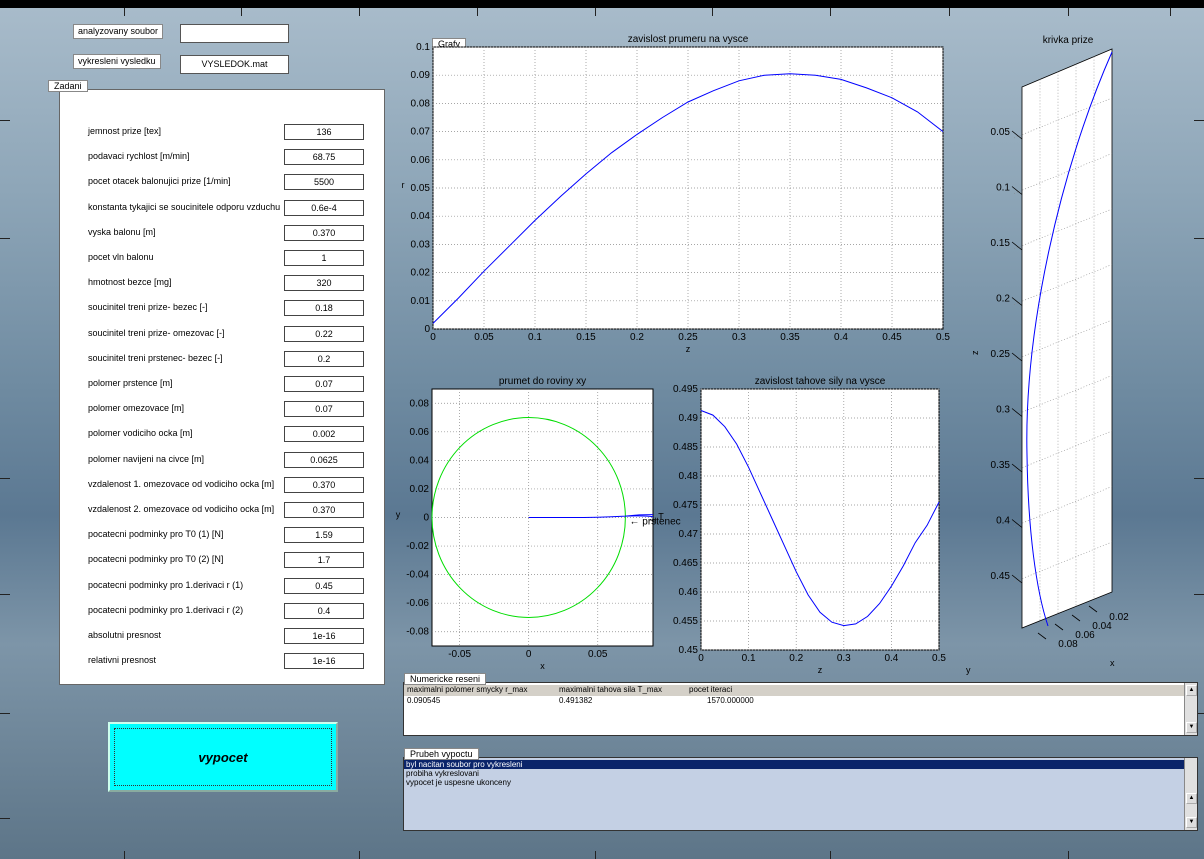 This screenshot has height=859, width=1204. What do you see at coordinates (794, 764) in the screenshot?
I see `log-item: byl nacitan soubor pro vykresleni` at bounding box center [794, 764].